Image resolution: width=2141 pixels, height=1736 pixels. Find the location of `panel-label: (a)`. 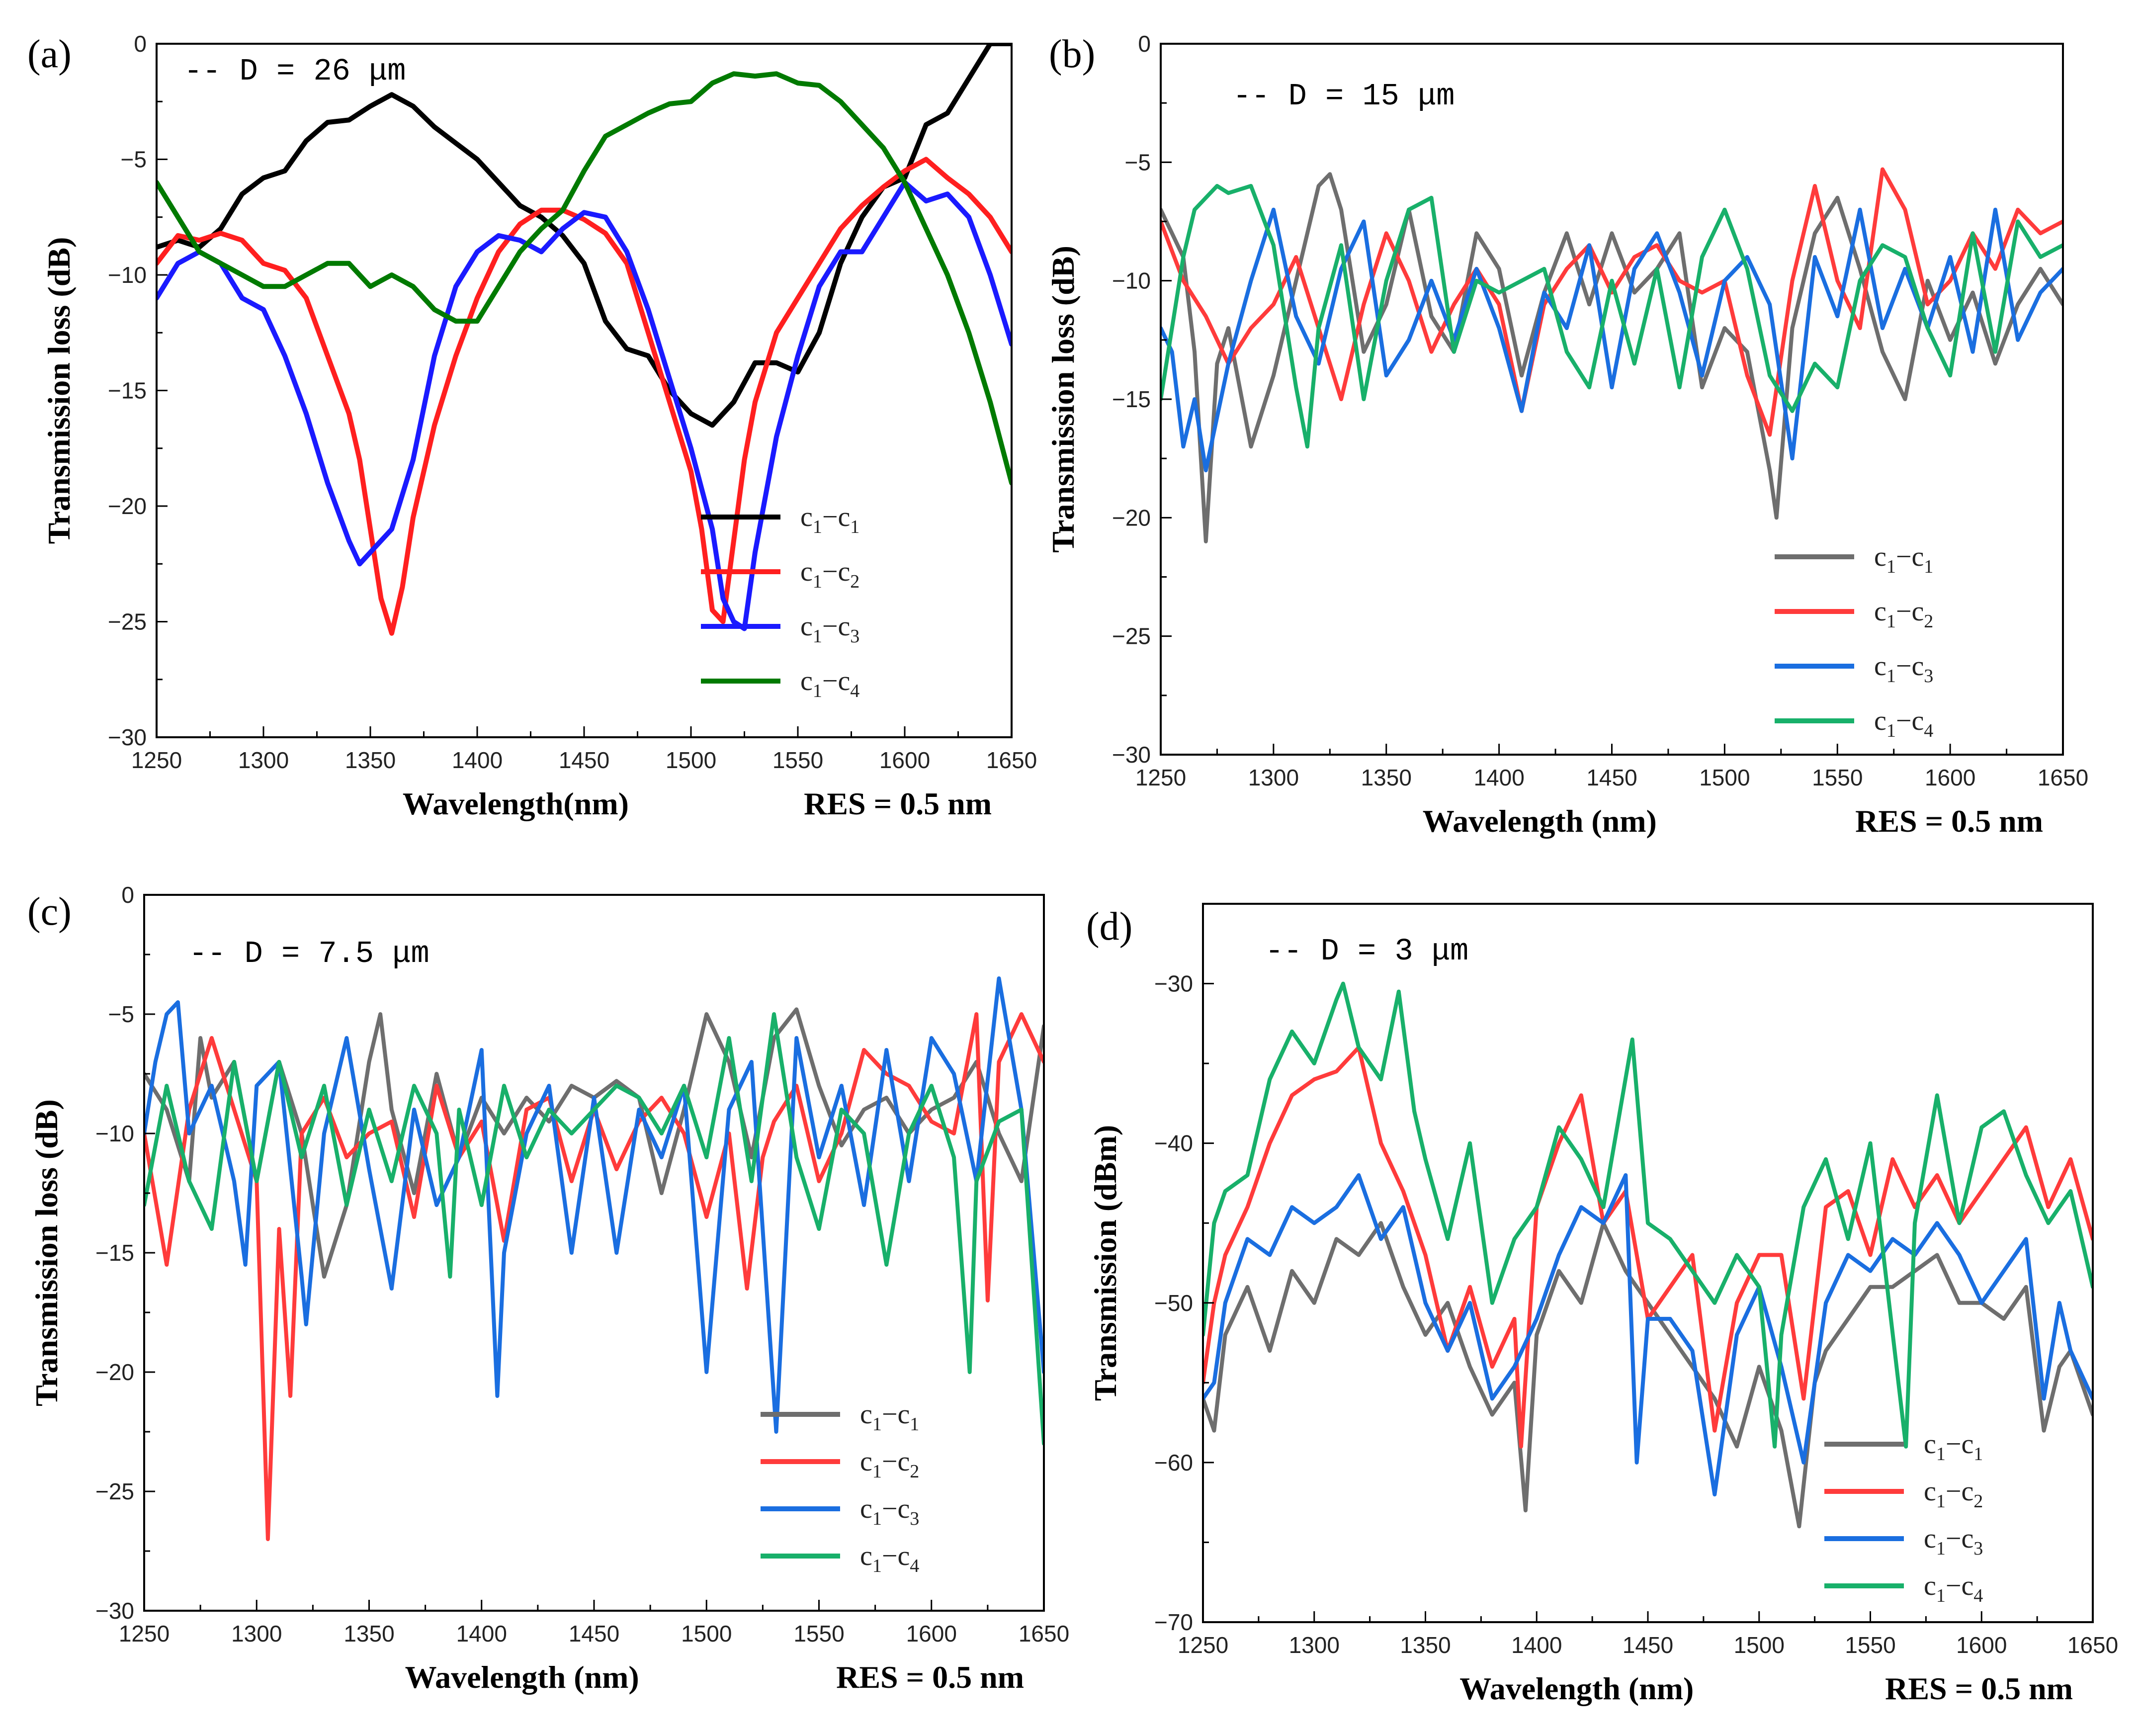

panel-label: (a) is located at coordinates (50, 54).